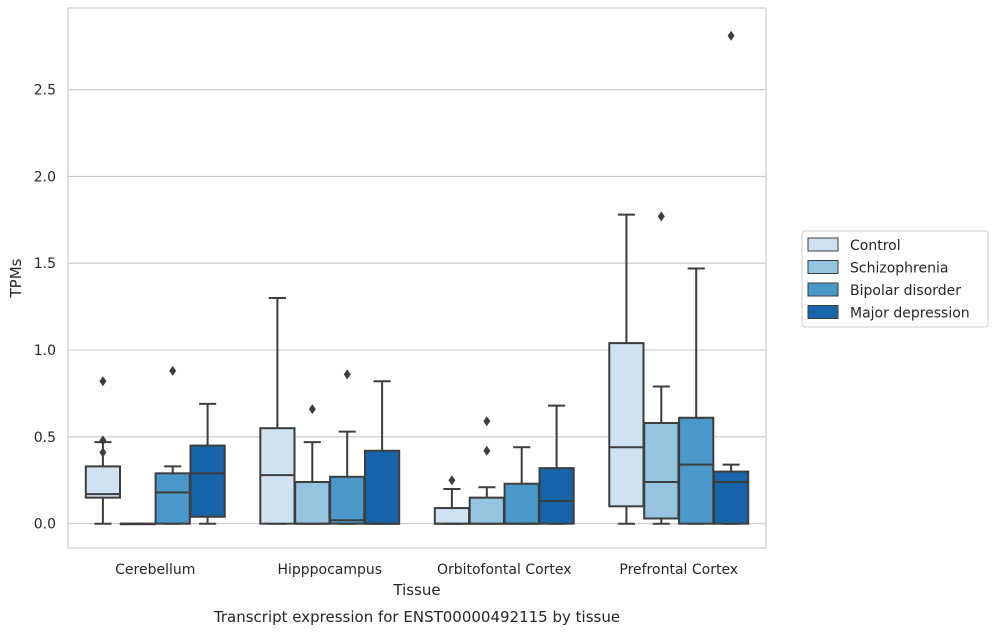 The width and height of the screenshot is (997, 634). What do you see at coordinates (905, 291) in the screenshot?
I see `legend-label: Bipolar disorder` at bounding box center [905, 291].